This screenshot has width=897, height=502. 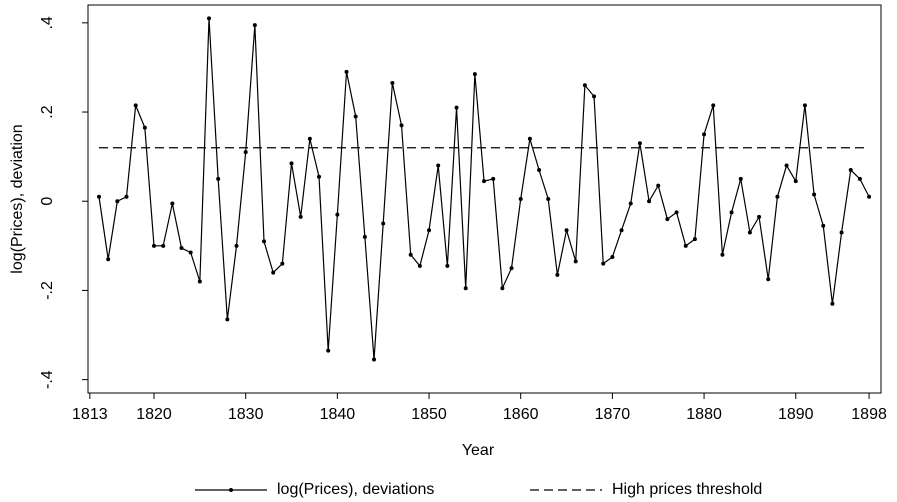 I want to click on y-tick-label: -.2, so click(x=47, y=290).